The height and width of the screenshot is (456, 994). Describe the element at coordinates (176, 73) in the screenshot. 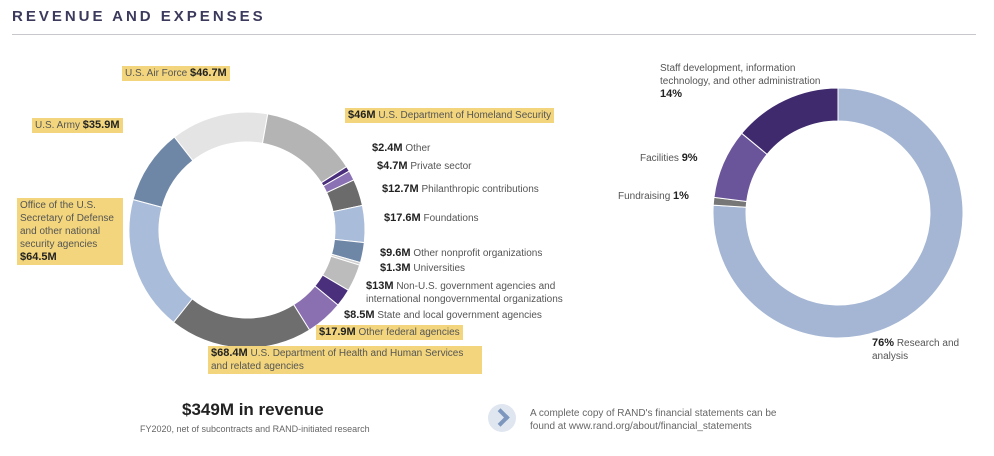

I see `label-air-force: U.S. Air Force $46.7M` at that location.